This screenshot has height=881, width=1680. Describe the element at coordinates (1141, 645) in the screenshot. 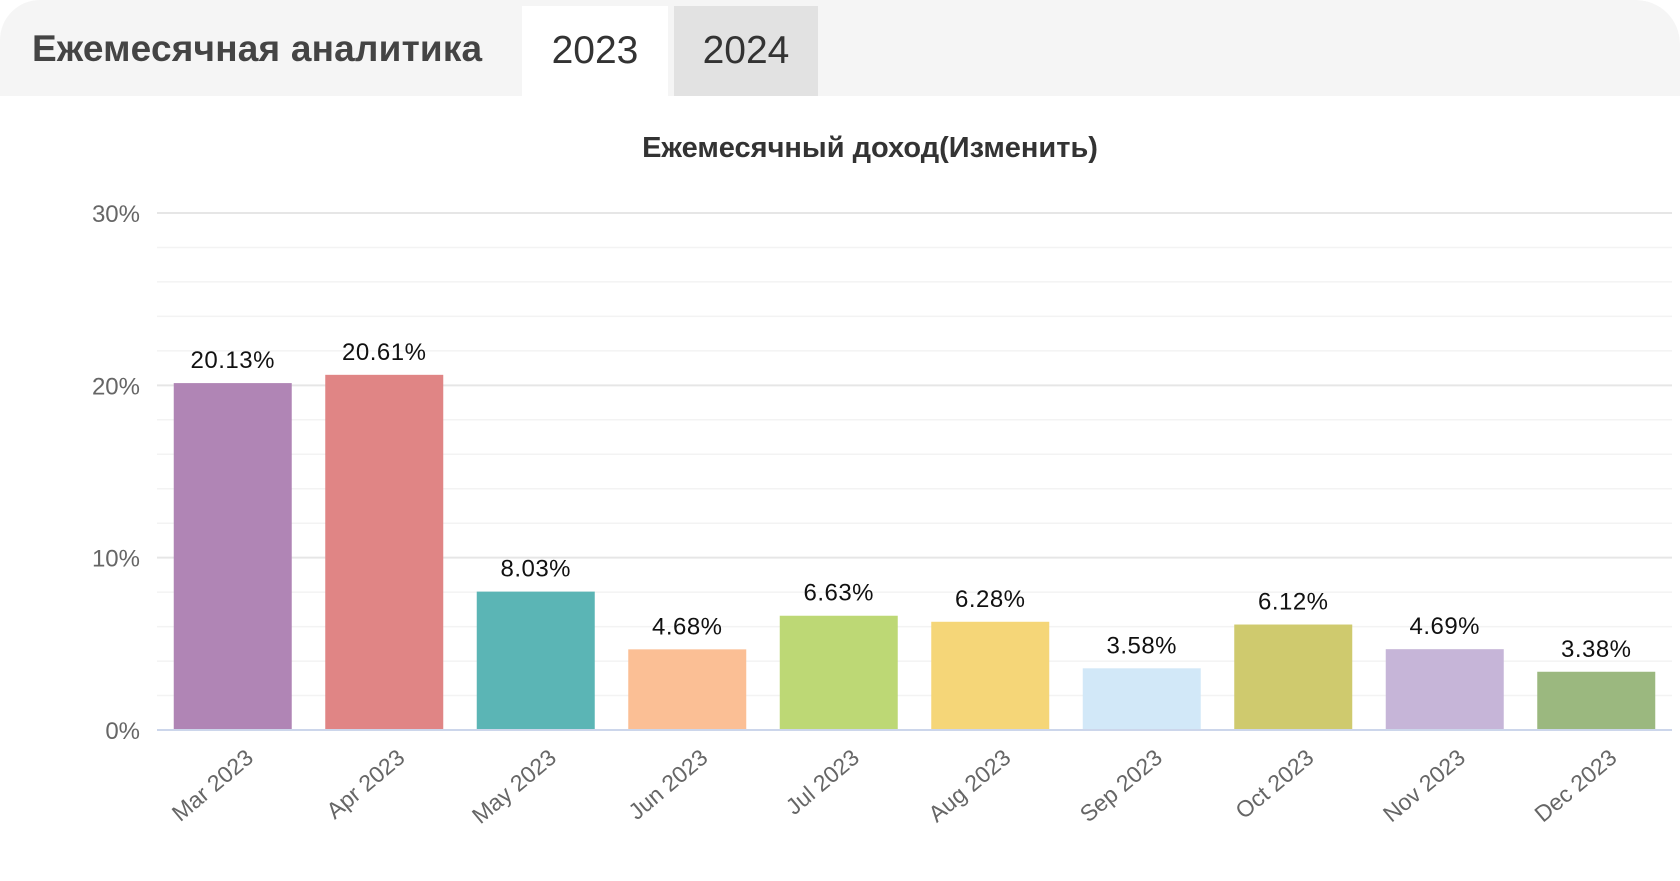

I see `data-label: 3.58%` at that location.